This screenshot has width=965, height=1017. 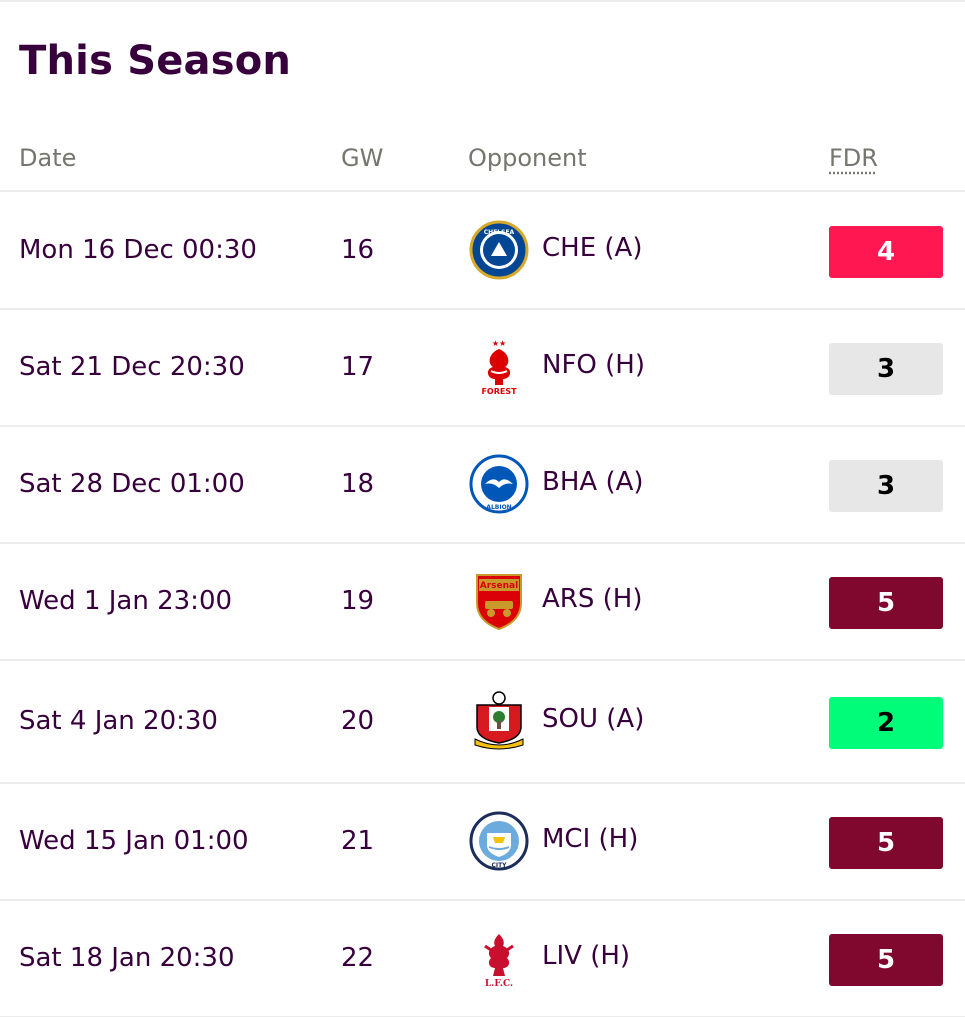 I want to click on fixture-gameweek: 16, so click(x=358, y=250).